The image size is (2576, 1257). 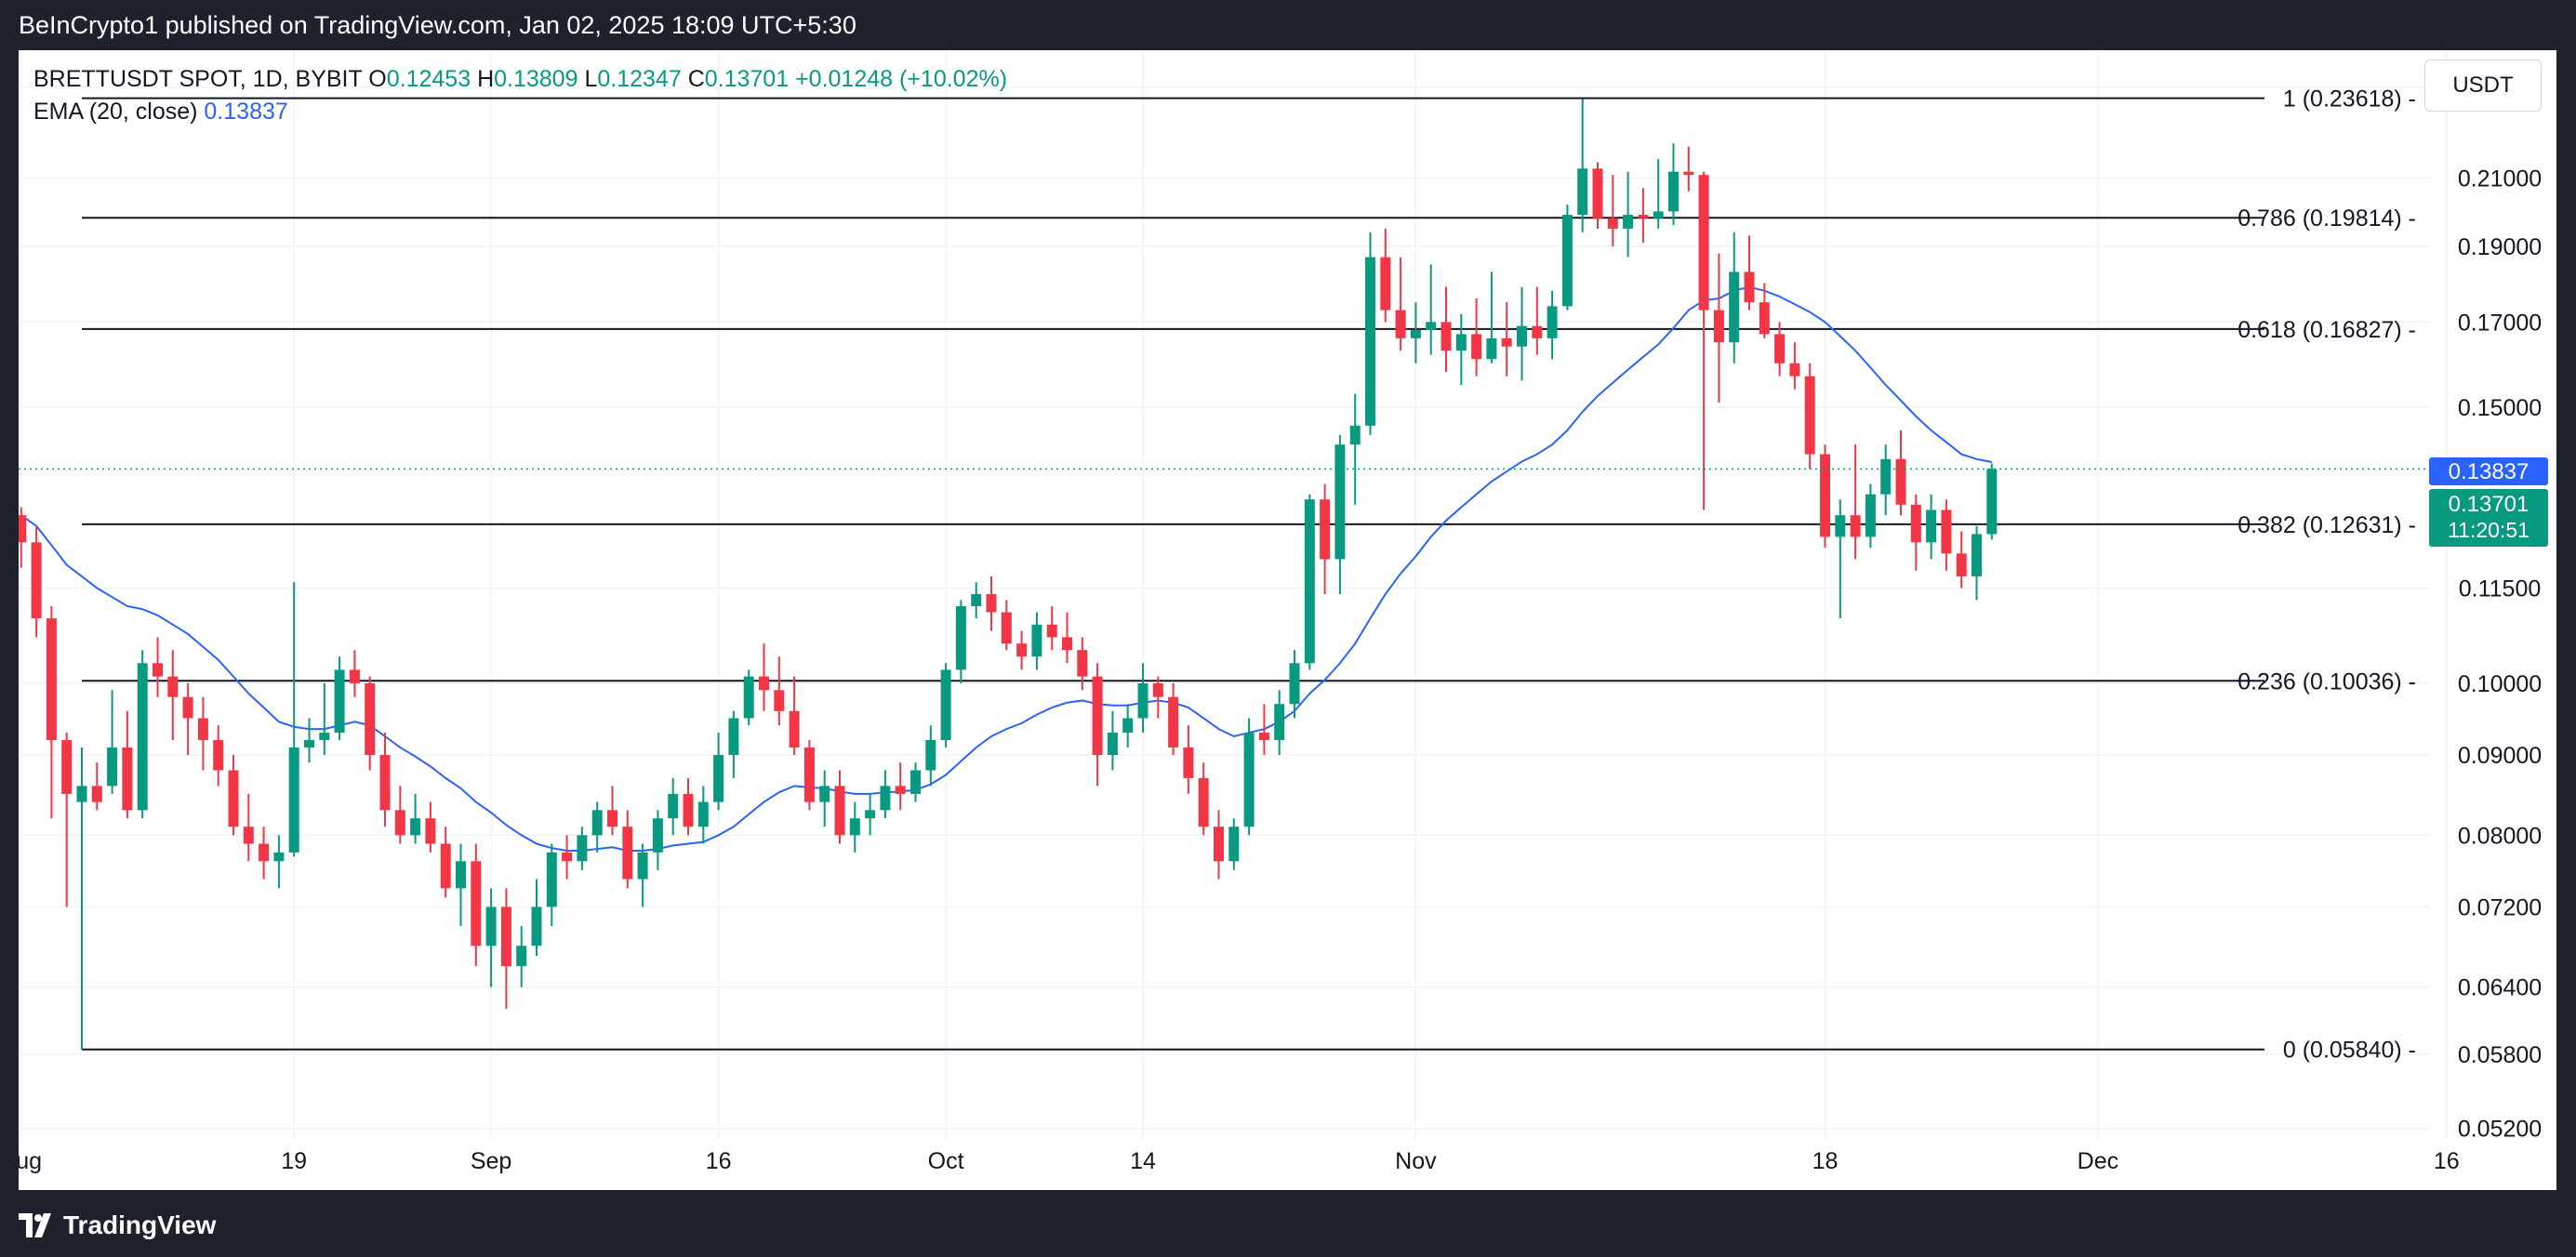 I want to click on price-tick-label: 0.05800, so click(x=2500, y=1055).